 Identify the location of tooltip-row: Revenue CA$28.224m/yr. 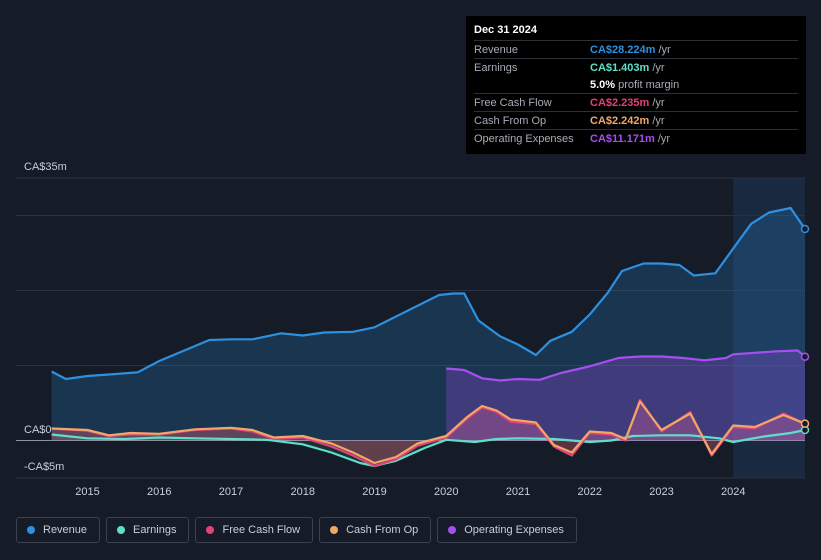
(636, 49).